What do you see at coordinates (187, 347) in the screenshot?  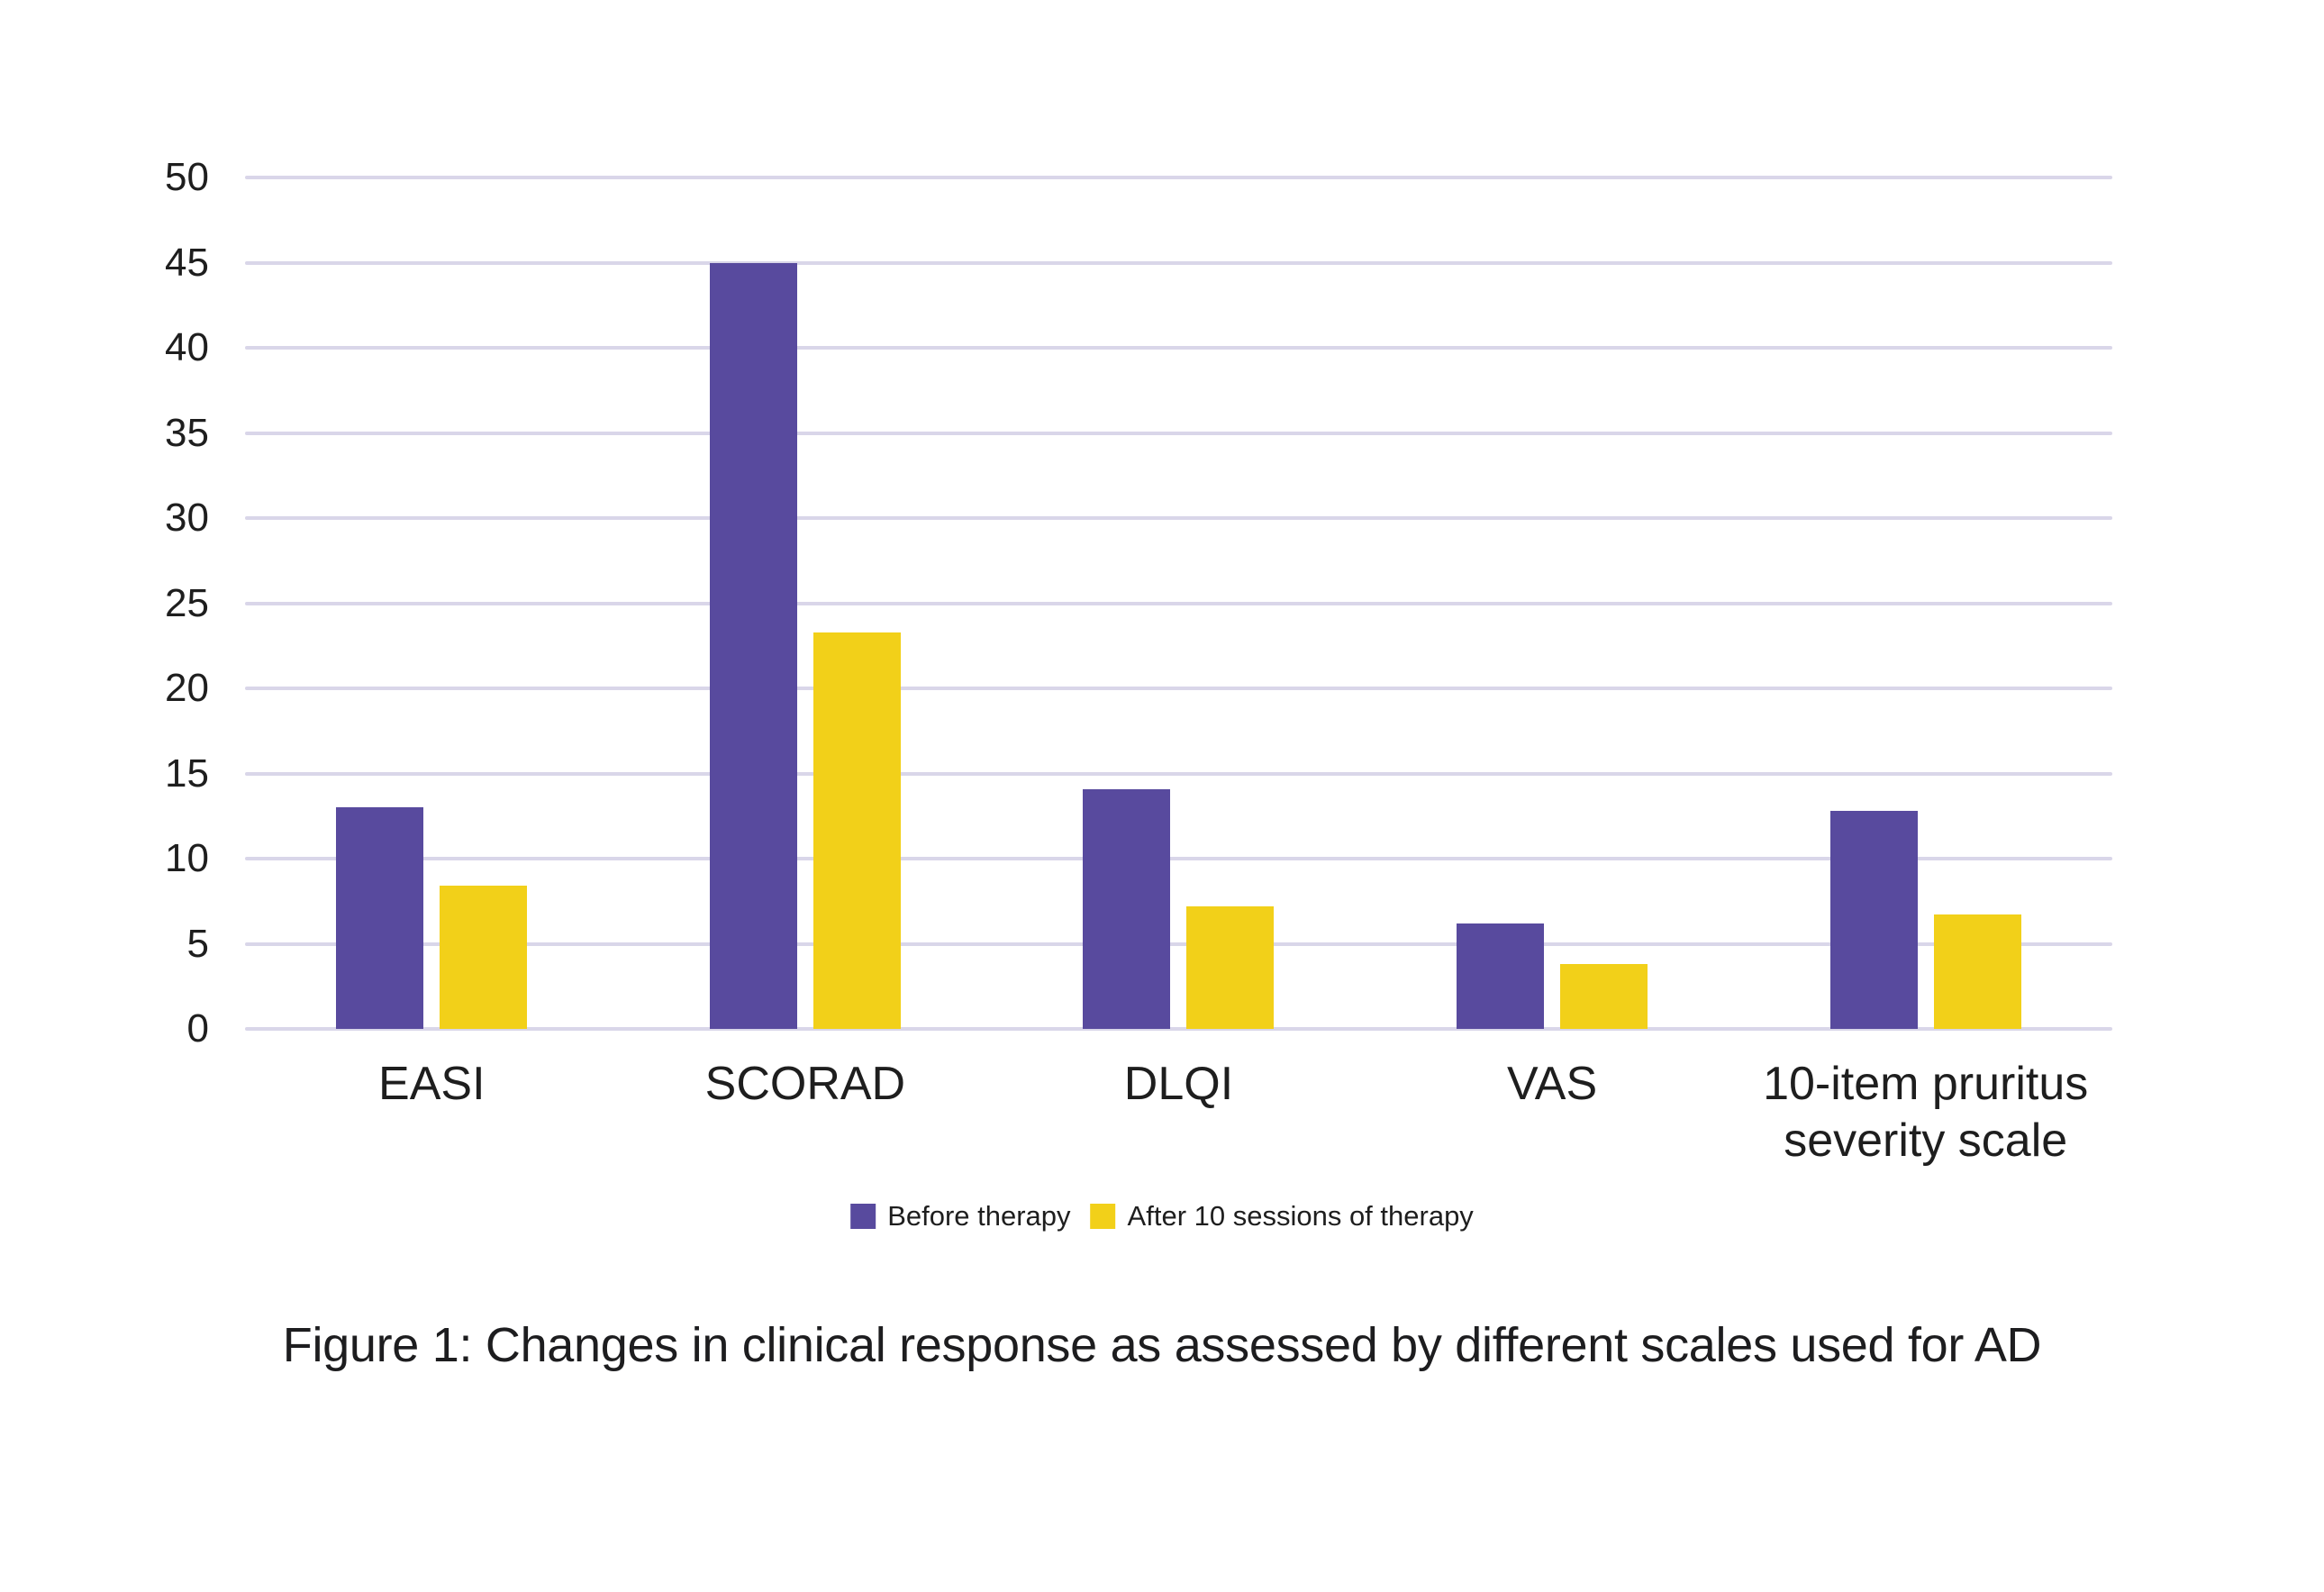 I see `y-tick-label-40: 40` at bounding box center [187, 347].